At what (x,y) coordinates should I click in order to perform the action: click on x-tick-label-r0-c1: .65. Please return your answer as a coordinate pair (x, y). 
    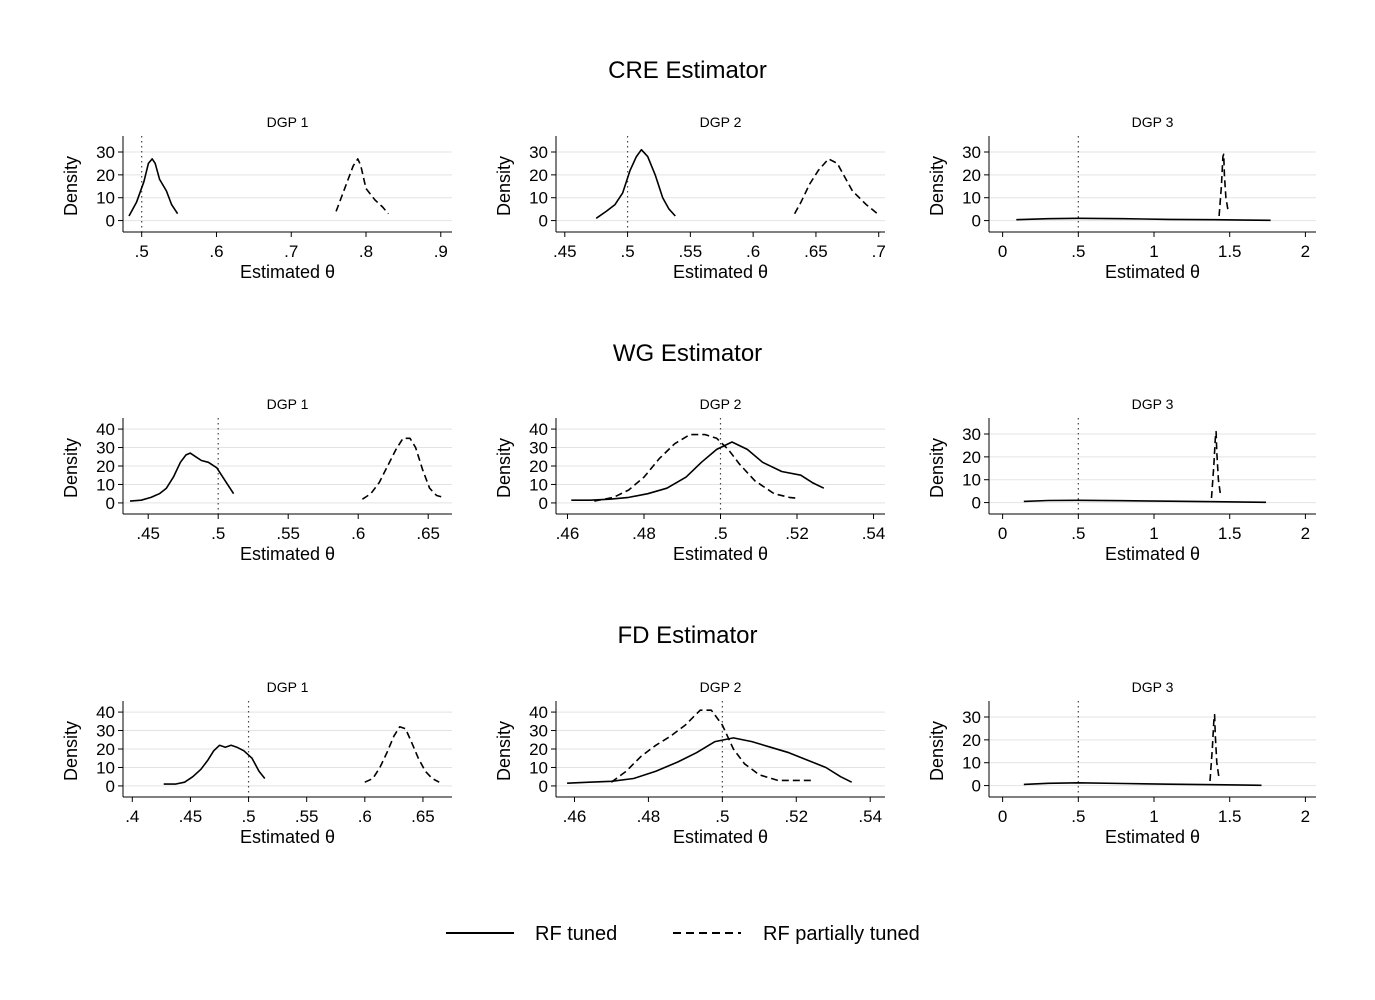
    Looking at the image, I should click on (816, 251).